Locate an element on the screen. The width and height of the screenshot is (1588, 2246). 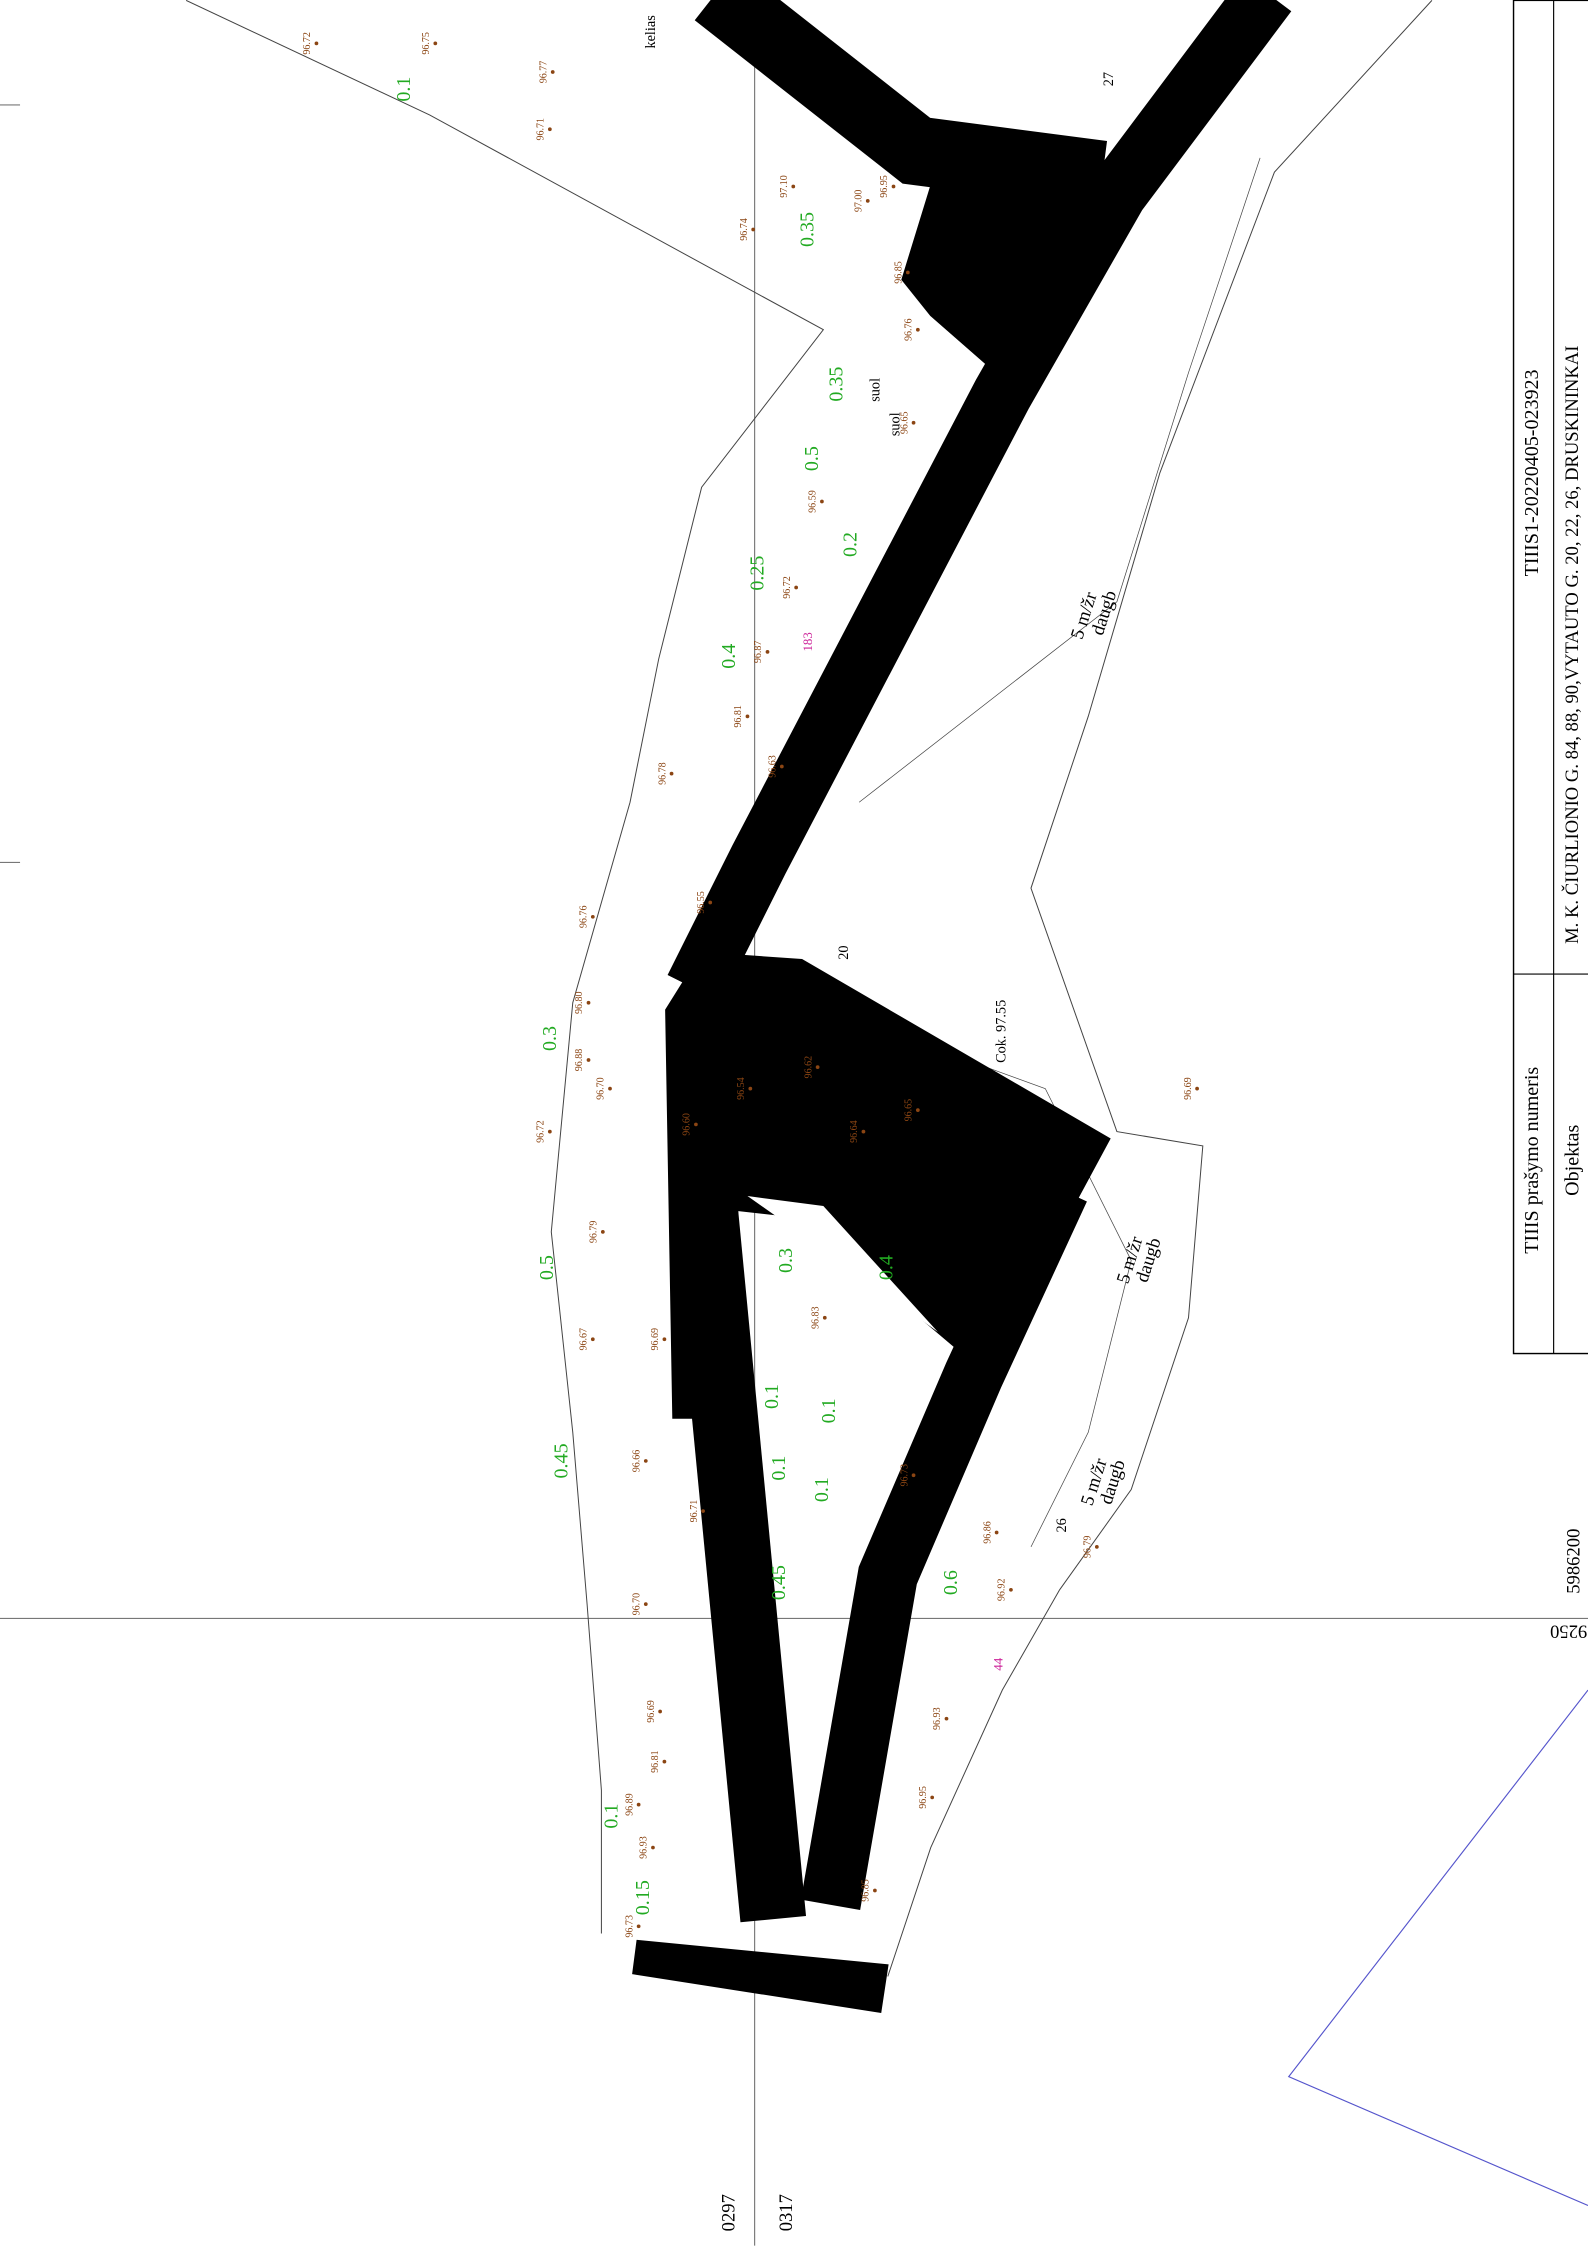
coordinate-label: 5986200 is located at coordinates (1573, 1561).